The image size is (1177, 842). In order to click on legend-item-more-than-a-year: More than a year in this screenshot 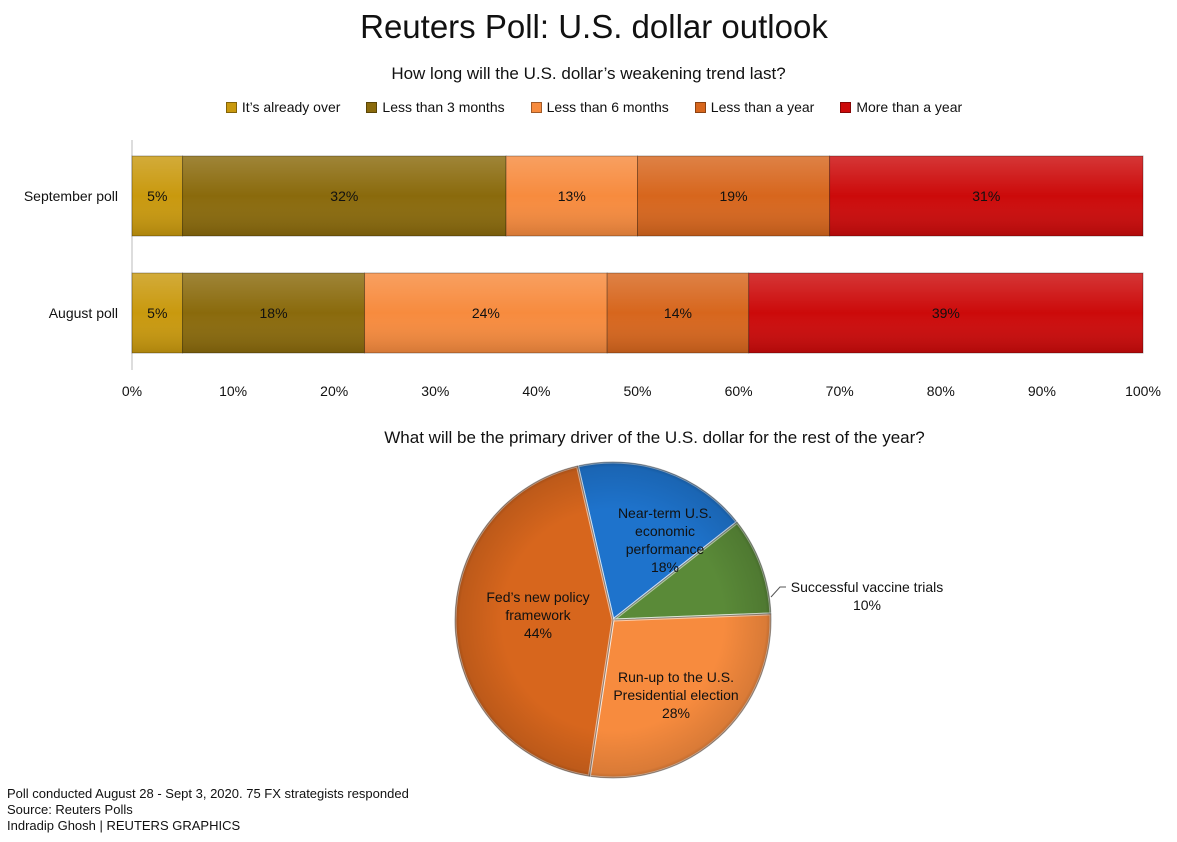, I will do `click(901, 107)`.